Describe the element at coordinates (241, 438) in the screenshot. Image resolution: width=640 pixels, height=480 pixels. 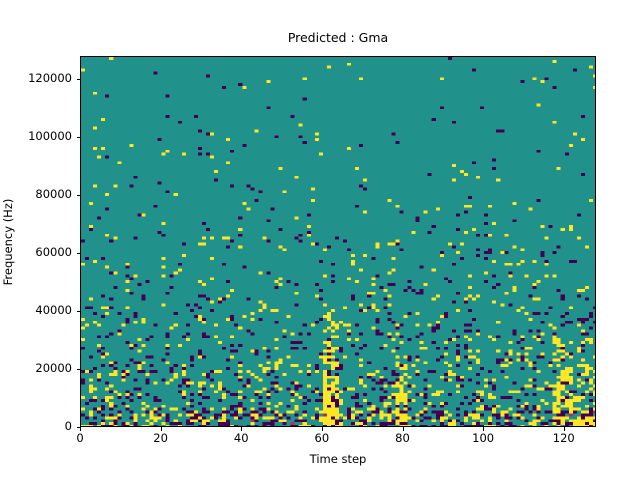
I see `x-tick-label: 40` at that location.